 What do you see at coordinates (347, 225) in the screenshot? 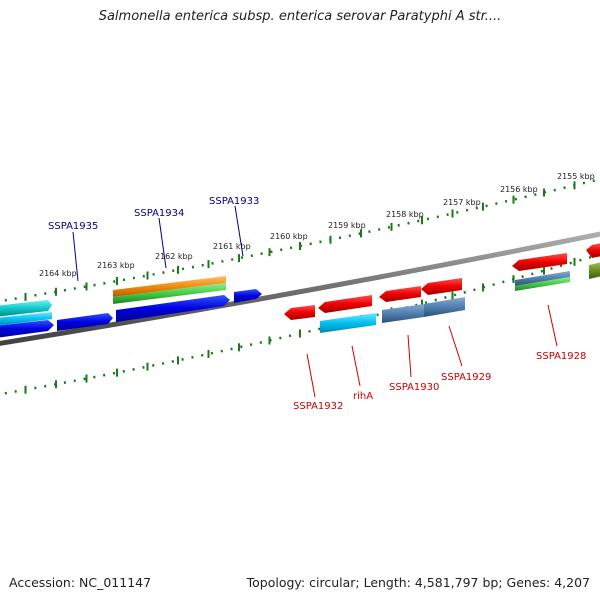
I see `scale-label-2159: 2159 kbp` at bounding box center [347, 225].